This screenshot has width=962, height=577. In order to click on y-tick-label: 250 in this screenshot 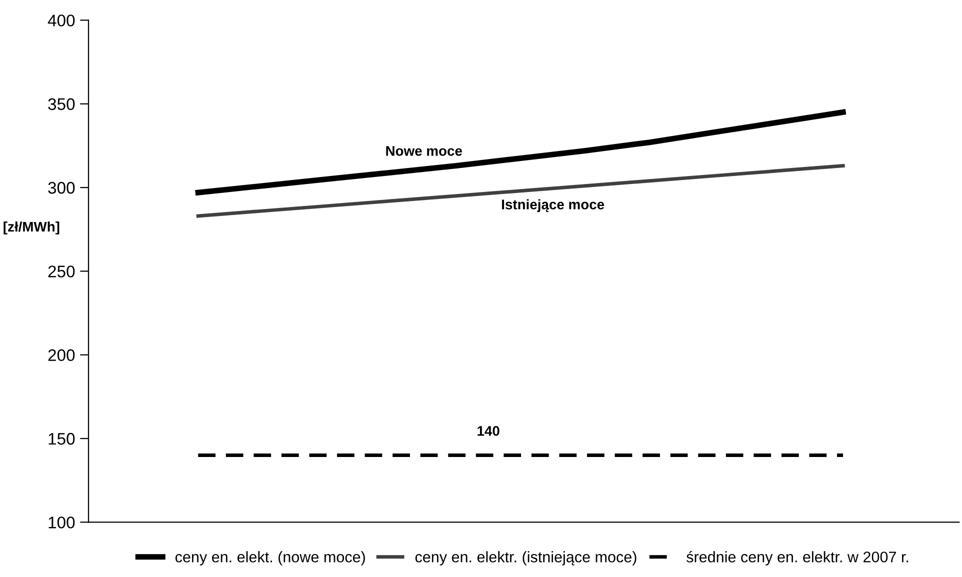, I will do `click(61, 272)`.